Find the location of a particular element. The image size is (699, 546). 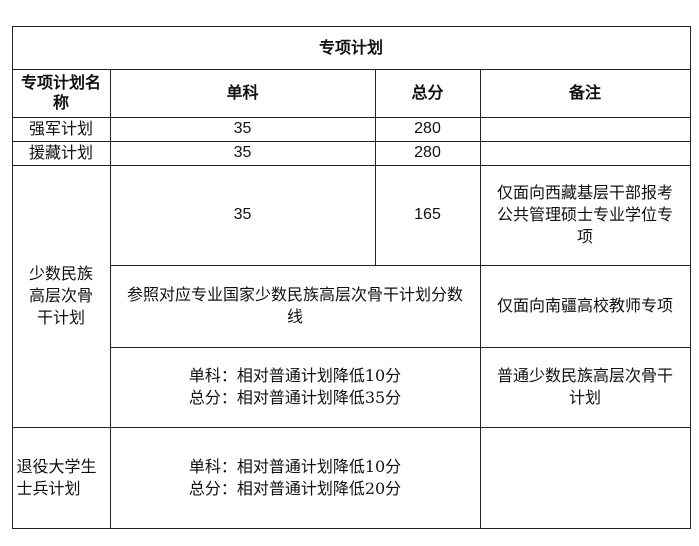

row-minority-c-note: 普通少数民族高层次骨干计划 is located at coordinates (585, 387).